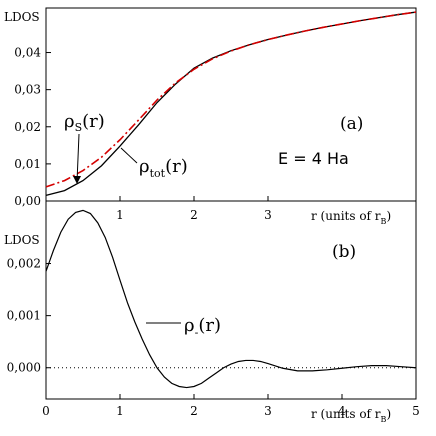  I want to click on panel-a-x-axis-label: r (units of rB), so click(351, 217).